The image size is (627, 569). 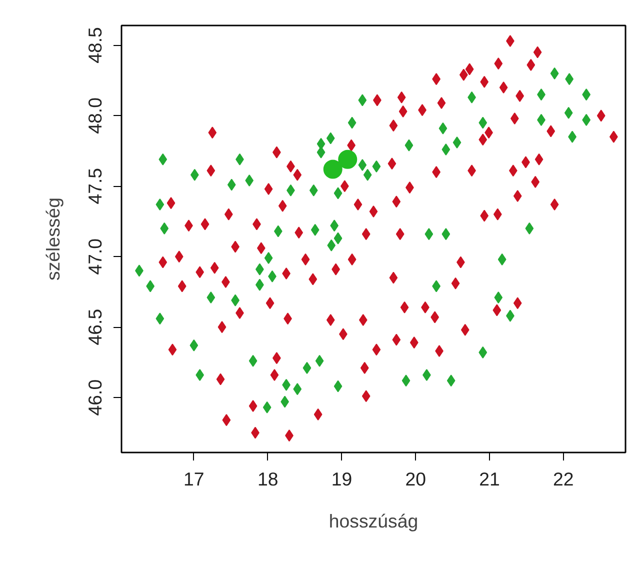 I want to click on x-tick-label: 18, so click(x=267, y=479).